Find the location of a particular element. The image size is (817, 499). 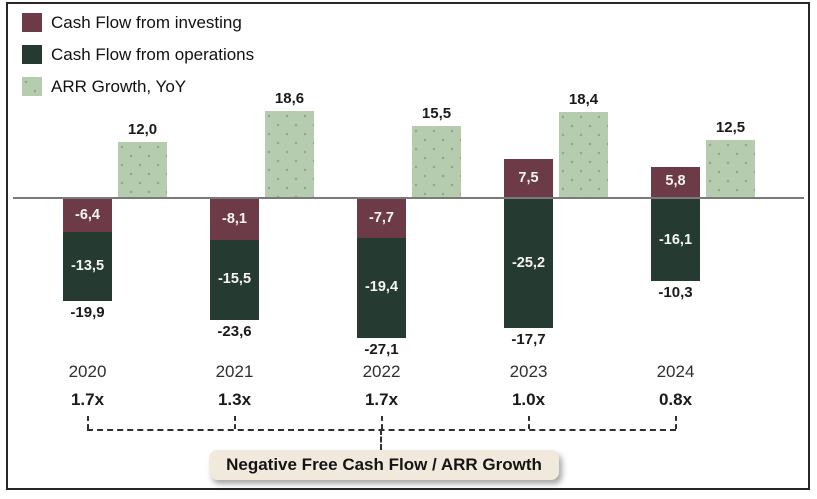

bar-value-operations-2023: -25,2 is located at coordinates (528, 263).